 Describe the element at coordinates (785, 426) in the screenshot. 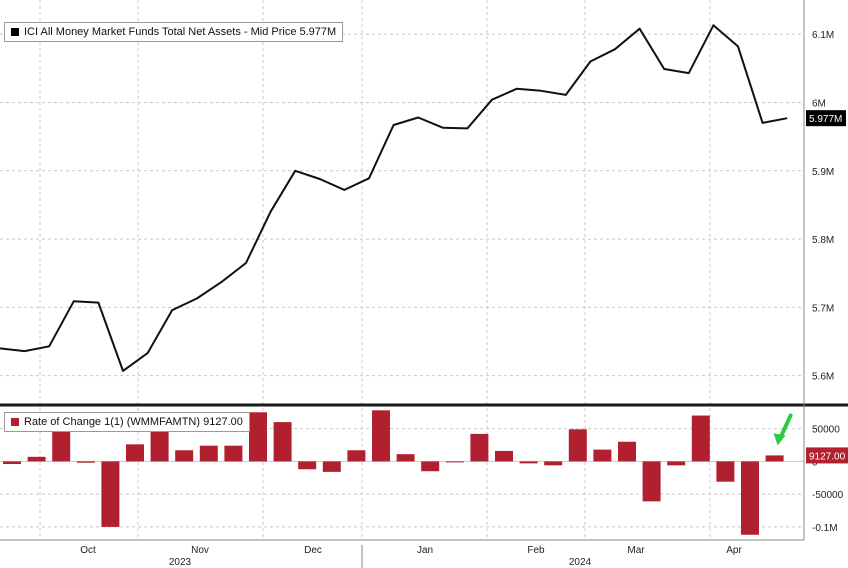

I see `green-arrow-shaft` at that location.